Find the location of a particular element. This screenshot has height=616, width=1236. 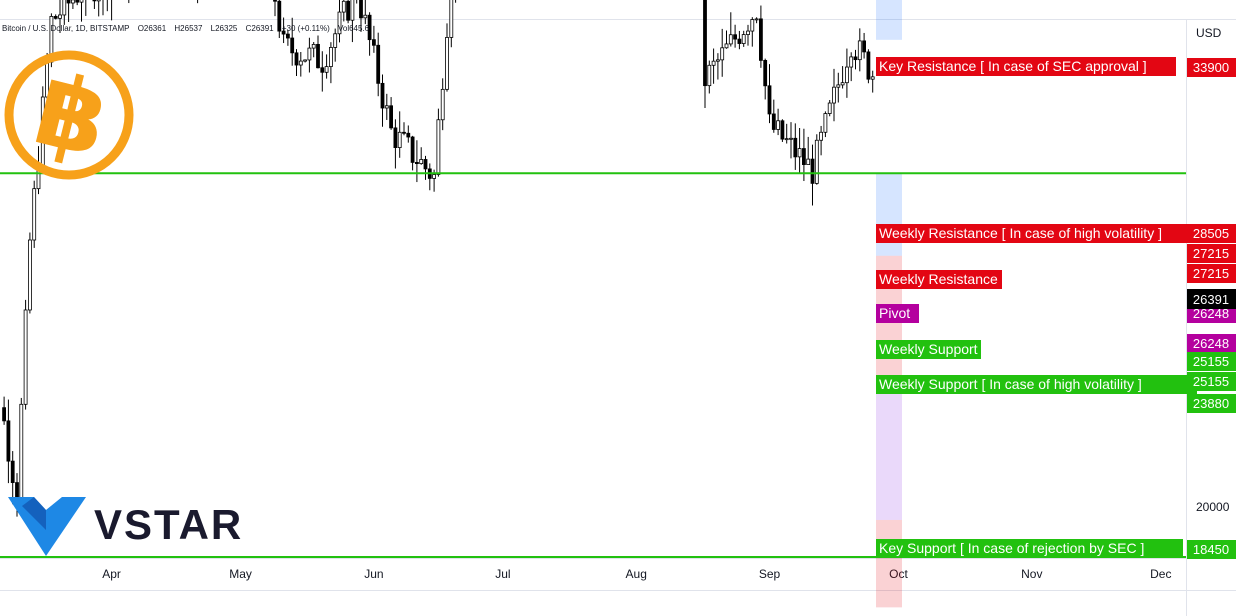

x-tick-label: Aug is located at coordinates (636, 574).